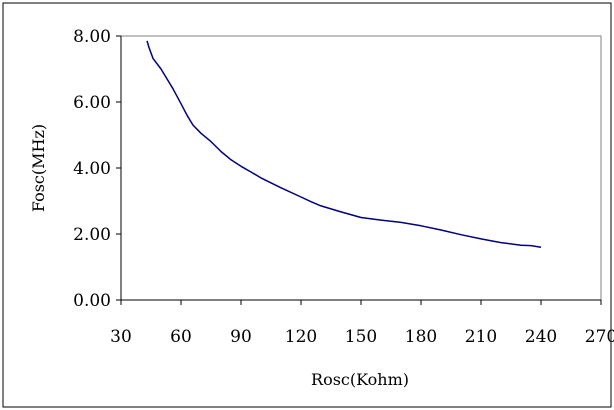 This screenshot has height=410, width=614. I want to click on y-tick-label: 0.00, so click(92, 301).